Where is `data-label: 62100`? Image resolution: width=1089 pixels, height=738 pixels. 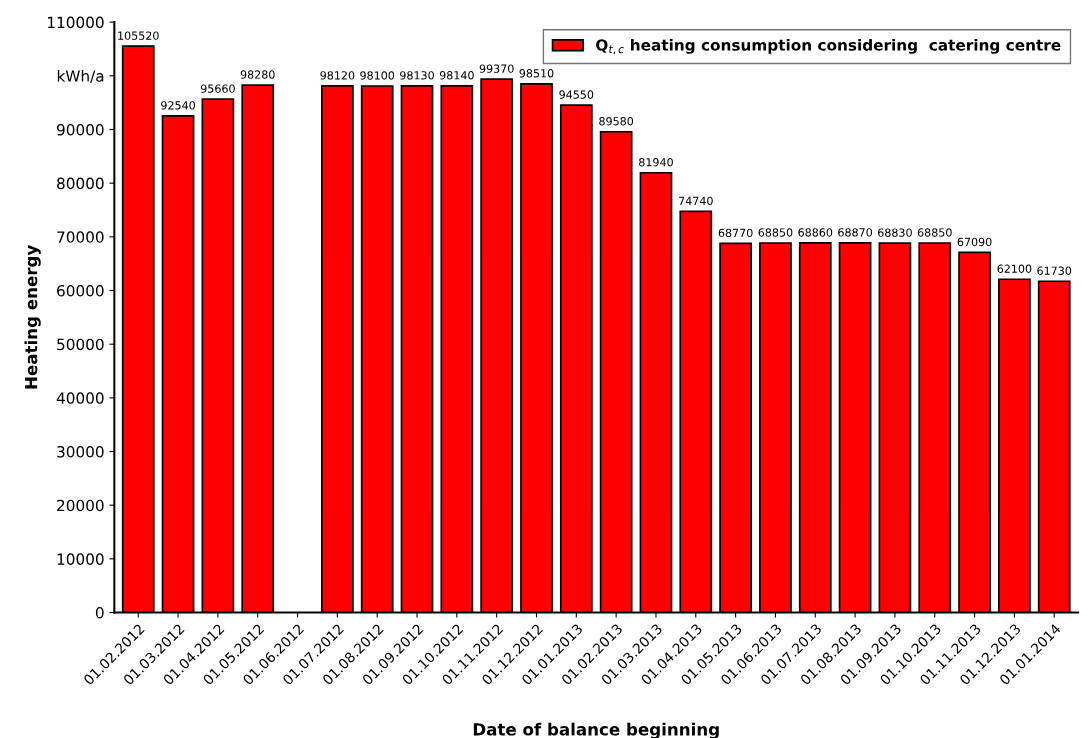 data-label: 62100 is located at coordinates (1014, 268).